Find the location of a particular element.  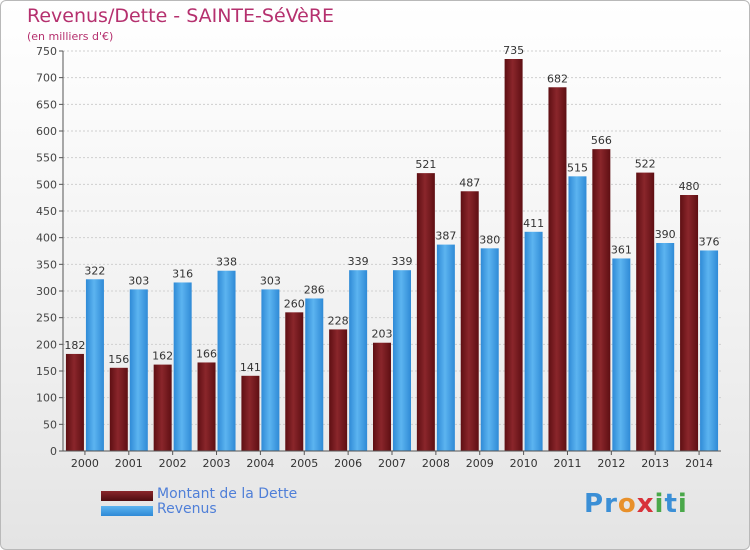

data-label-dette: 162 is located at coordinates (162, 356).